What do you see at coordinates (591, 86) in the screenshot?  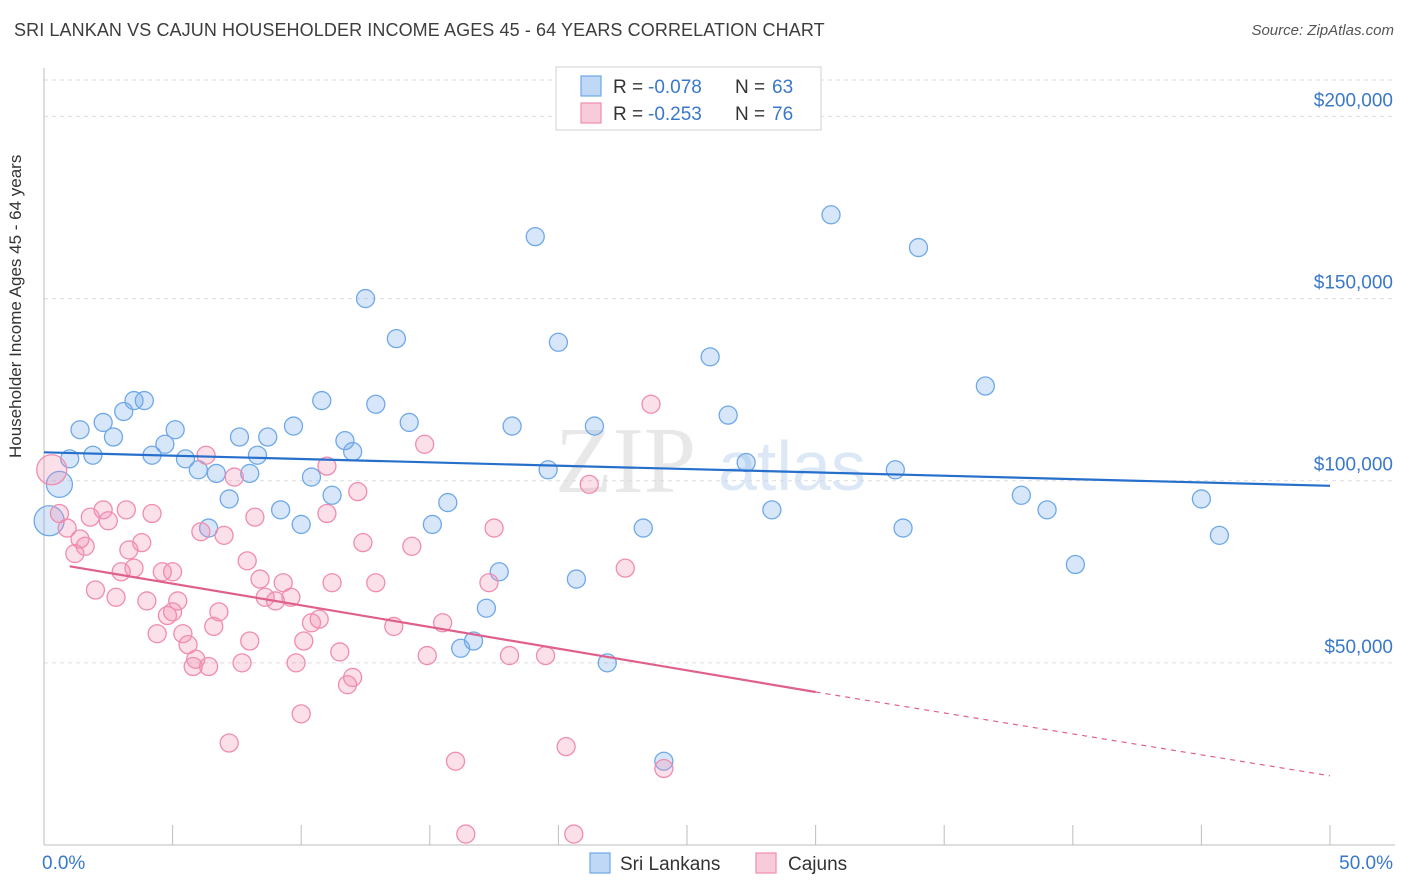 I see `legend-swatch-sri-lankans` at bounding box center [591, 86].